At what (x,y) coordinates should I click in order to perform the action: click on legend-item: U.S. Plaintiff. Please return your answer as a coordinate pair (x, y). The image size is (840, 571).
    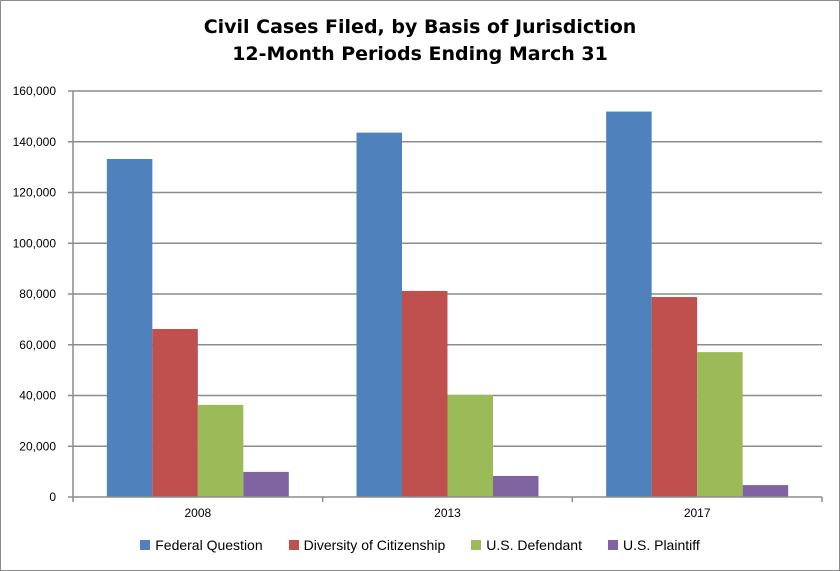
    Looking at the image, I should click on (653, 545).